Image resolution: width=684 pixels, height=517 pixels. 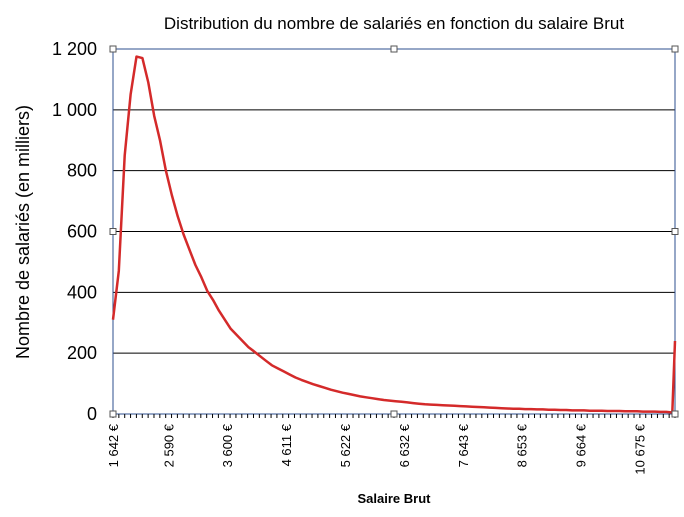 I want to click on y-tick-label: 600, so click(x=82, y=232).